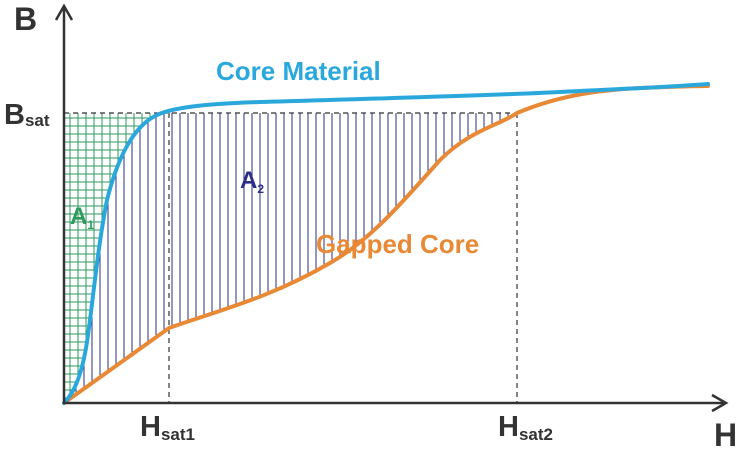 The width and height of the screenshot is (738, 450). What do you see at coordinates (27, 115) in the screenshot?
I see `bsat-label: Bsat` at bounding box center [27, 115].